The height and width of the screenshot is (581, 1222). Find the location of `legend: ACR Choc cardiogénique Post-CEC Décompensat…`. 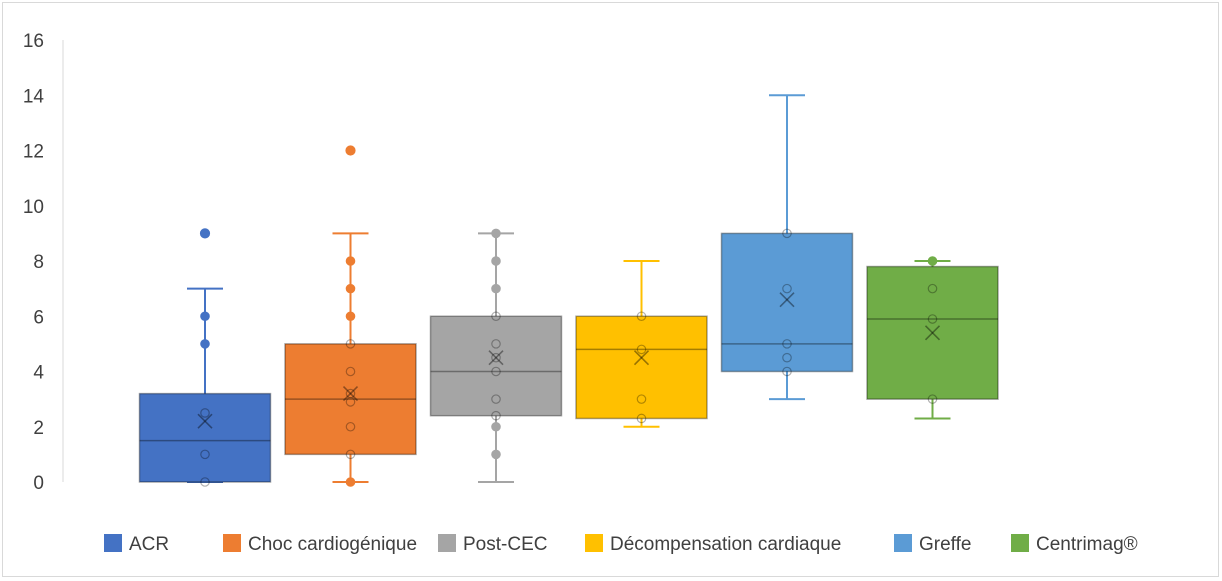

legend: ACR Choc cardiogénique Post-CEC Décompensat… is located at coordinates (621, 544).